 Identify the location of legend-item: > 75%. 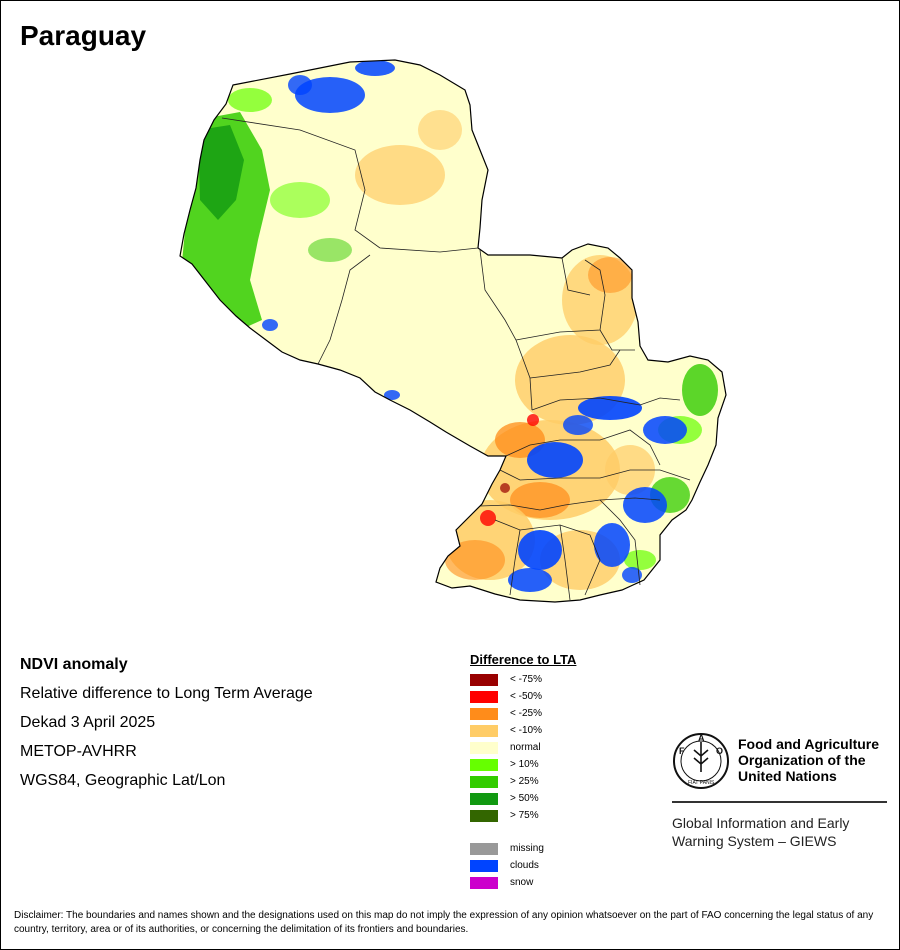
(523, 815).